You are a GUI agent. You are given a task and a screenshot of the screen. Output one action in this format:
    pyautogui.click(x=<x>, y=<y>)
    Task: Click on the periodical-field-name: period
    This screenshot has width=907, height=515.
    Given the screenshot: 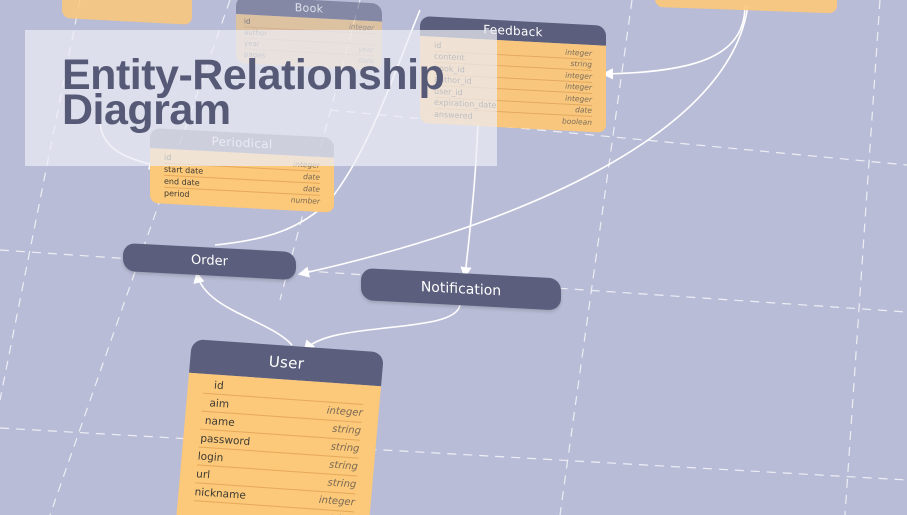 What is the action you would take?
    pyautogui.click(x=177, y=194)
    